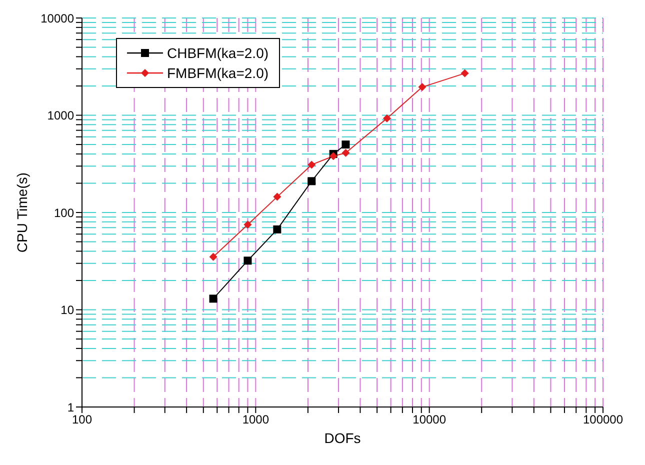 The image size is (645, 465). Describe the element at coordinates (603, 419) in the screenshot. I see `x-tick-label: 100000` at that location.